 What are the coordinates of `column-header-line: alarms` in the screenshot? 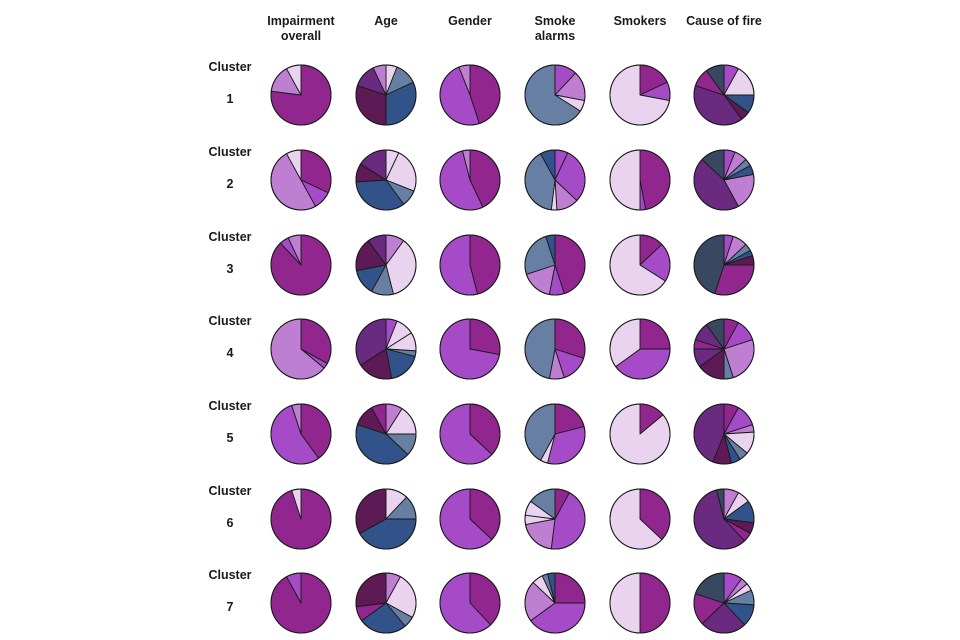 It's located at (555, 36).